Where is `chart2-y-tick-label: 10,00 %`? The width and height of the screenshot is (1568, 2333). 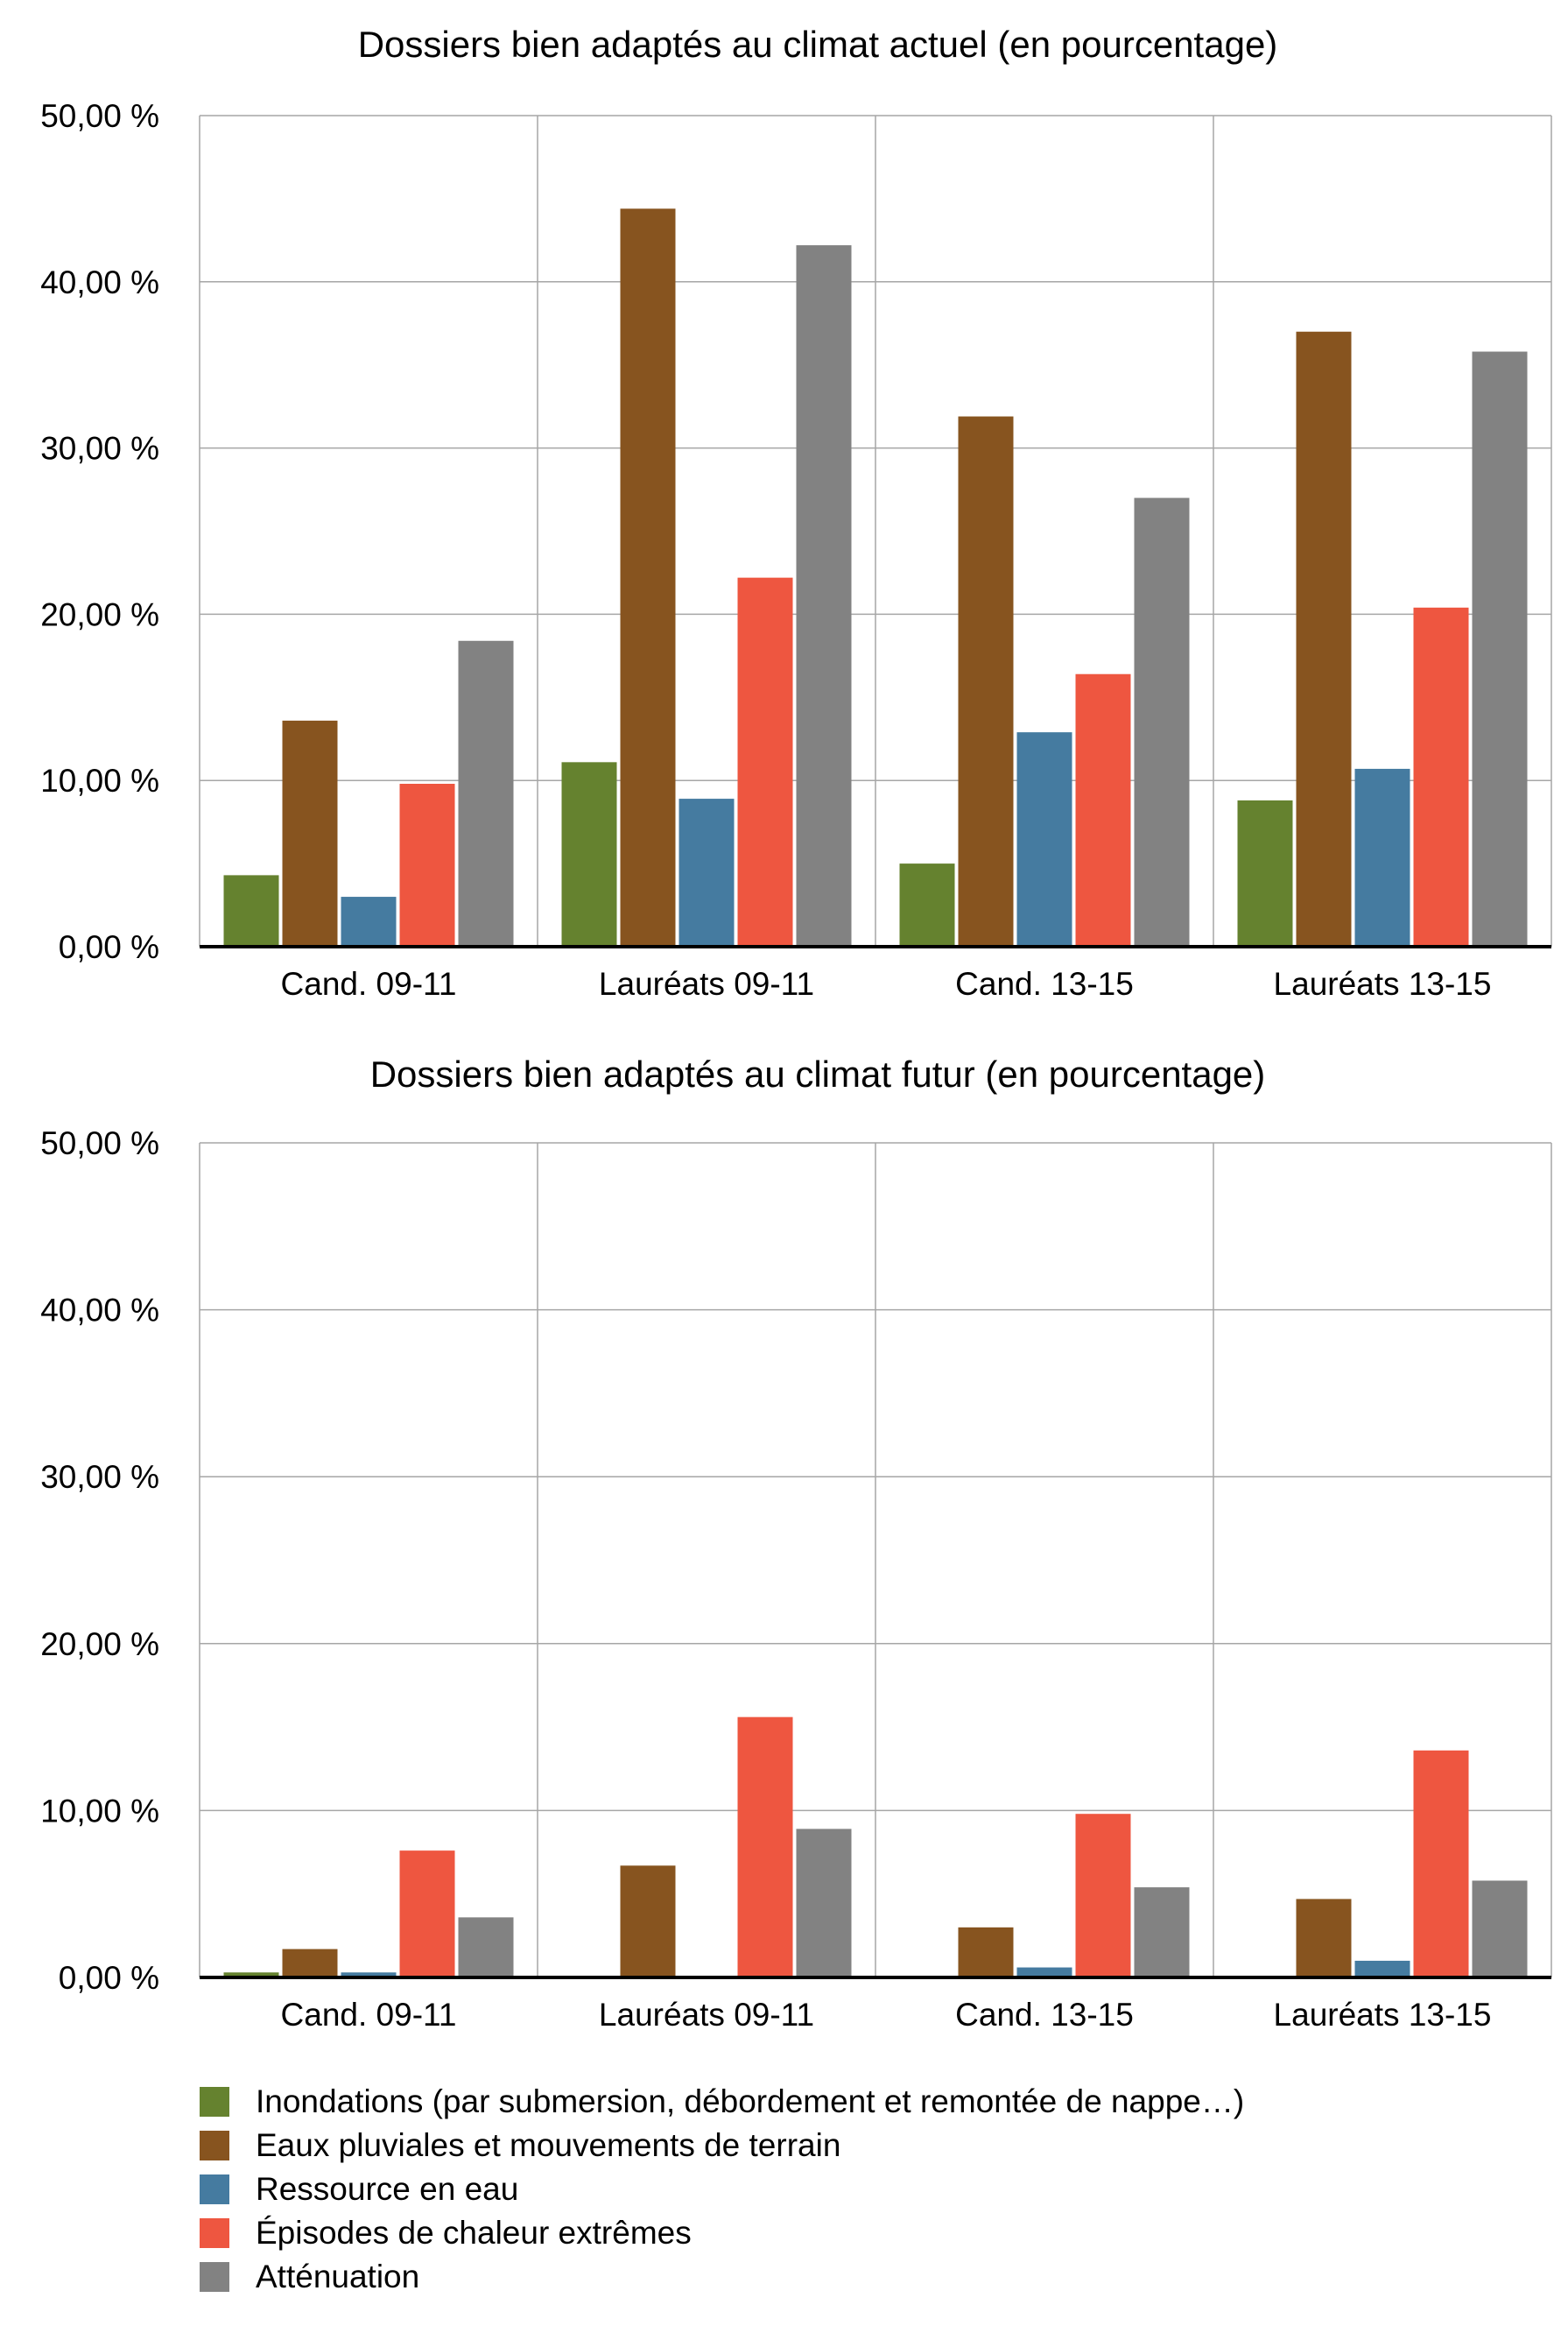
chart2-y-tick-label: 10,00 % is located at coordinates (100, 1811).